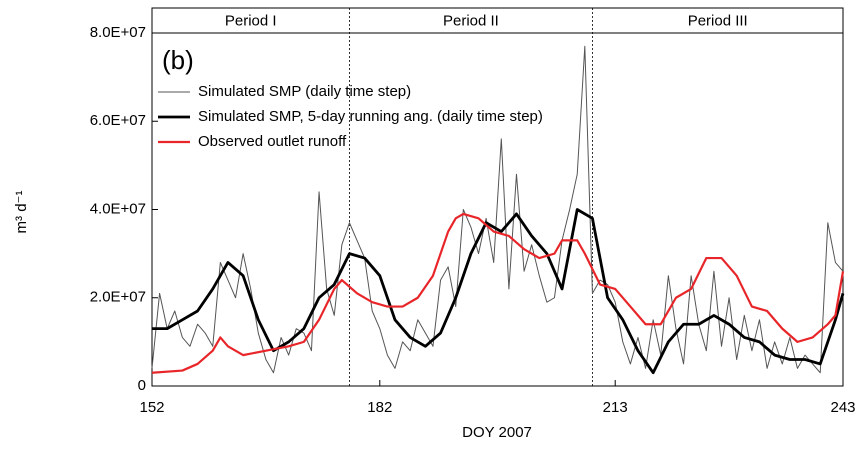 The width and height of the screenshot is (862, 450). Describe the element at coordinates (118, 120) in the screenshot. I see `y-tick-label: 6.0E+07` at that location.